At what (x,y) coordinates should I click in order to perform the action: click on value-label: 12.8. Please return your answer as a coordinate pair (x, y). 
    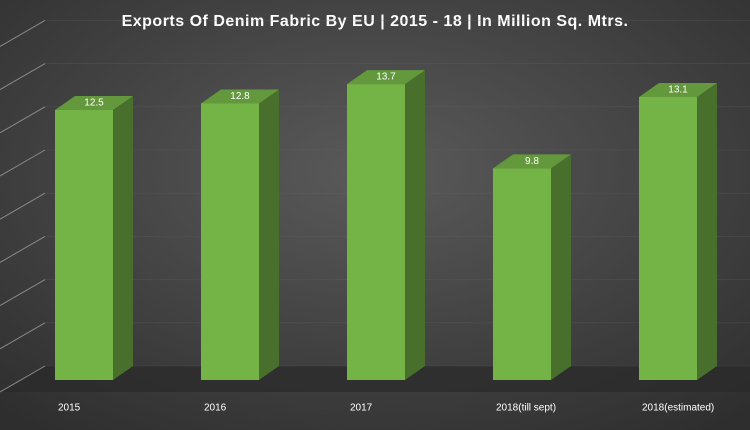
    Looking at the image, I should click on (240, 96).